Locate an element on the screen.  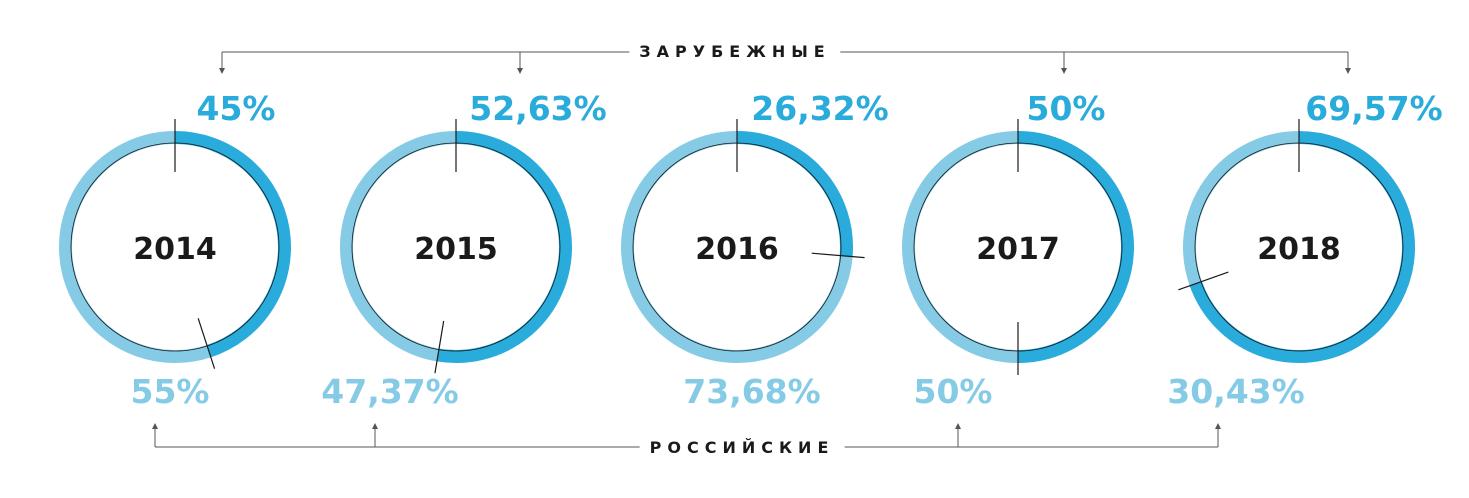
domestic-percent-label: 30,43% is located at coordinates (1235, 391).